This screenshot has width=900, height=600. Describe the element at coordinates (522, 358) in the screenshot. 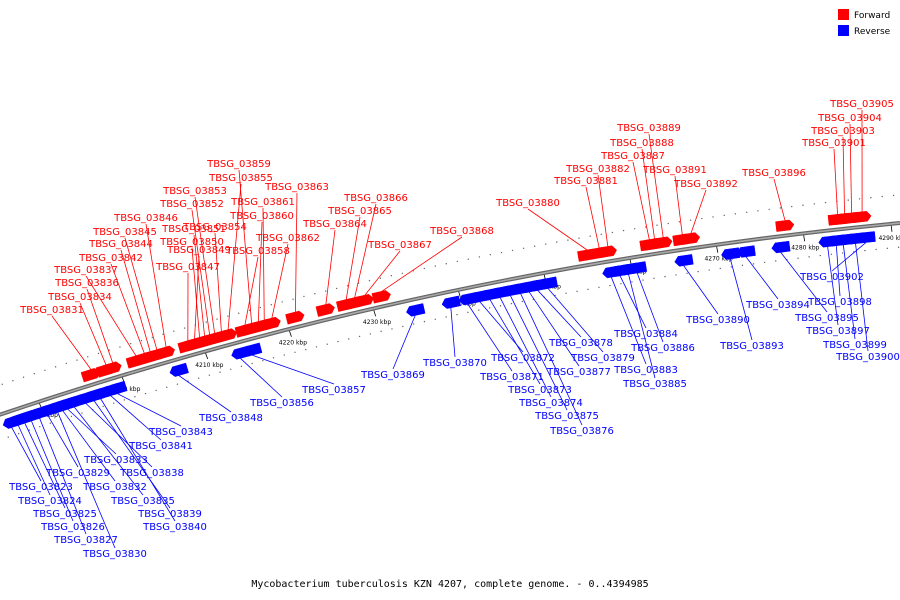

I see `tbsg-03872-label: TBSG_03872` at that location.